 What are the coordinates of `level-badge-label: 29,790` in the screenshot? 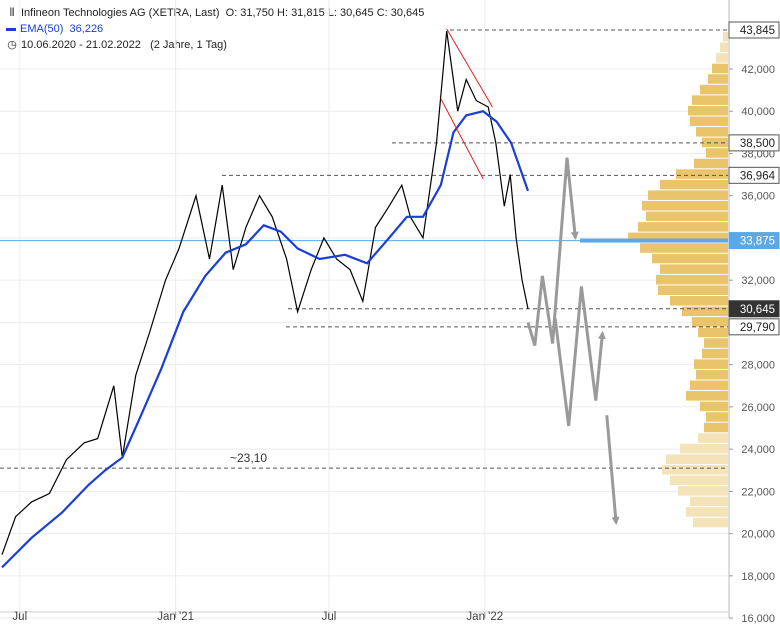 It's located at (757, 328).